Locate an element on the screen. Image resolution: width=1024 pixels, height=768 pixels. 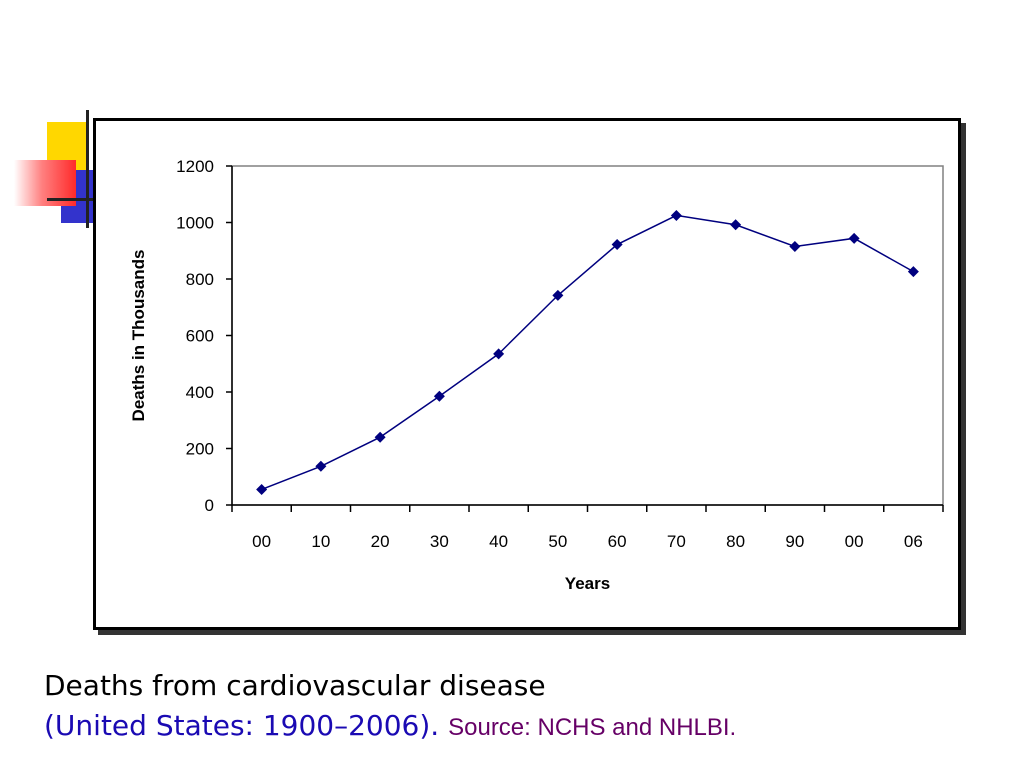
caption-line1: Deaths from cardiovascular disease is located at coordinates (295, 685).